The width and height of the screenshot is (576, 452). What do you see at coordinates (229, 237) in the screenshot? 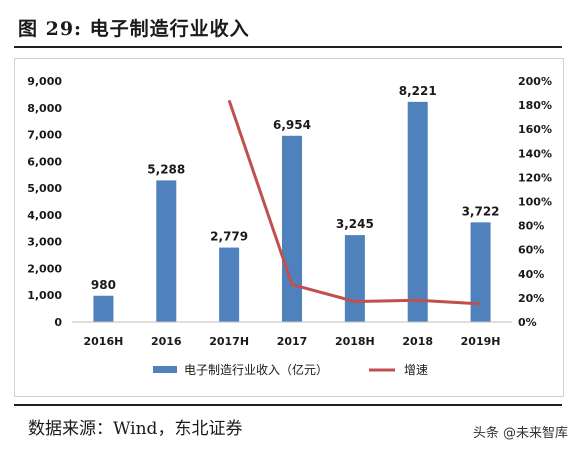
I see `bar-data-label: 2,779` at bounding box center [229, 237].